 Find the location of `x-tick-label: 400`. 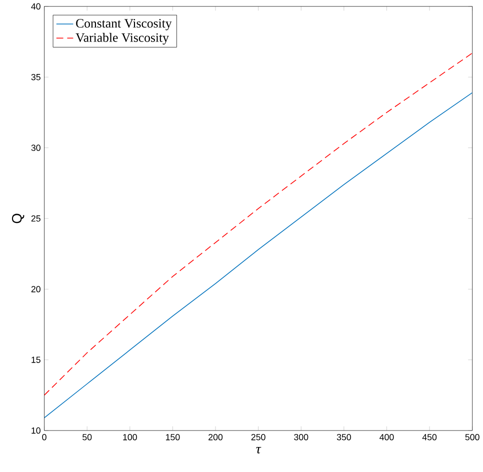

x-tick-label: 400 is located at coordinates (387, 437).